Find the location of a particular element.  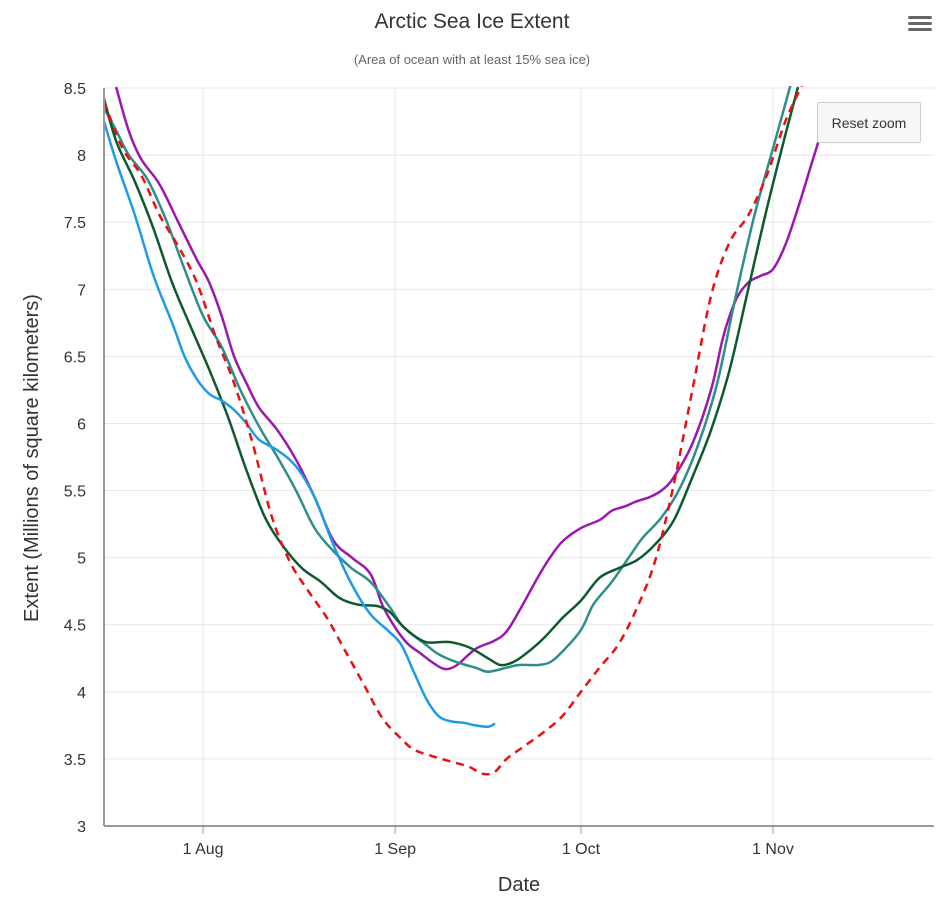

x-tick-label: 1 Oct is located at coordinates (581, 849).